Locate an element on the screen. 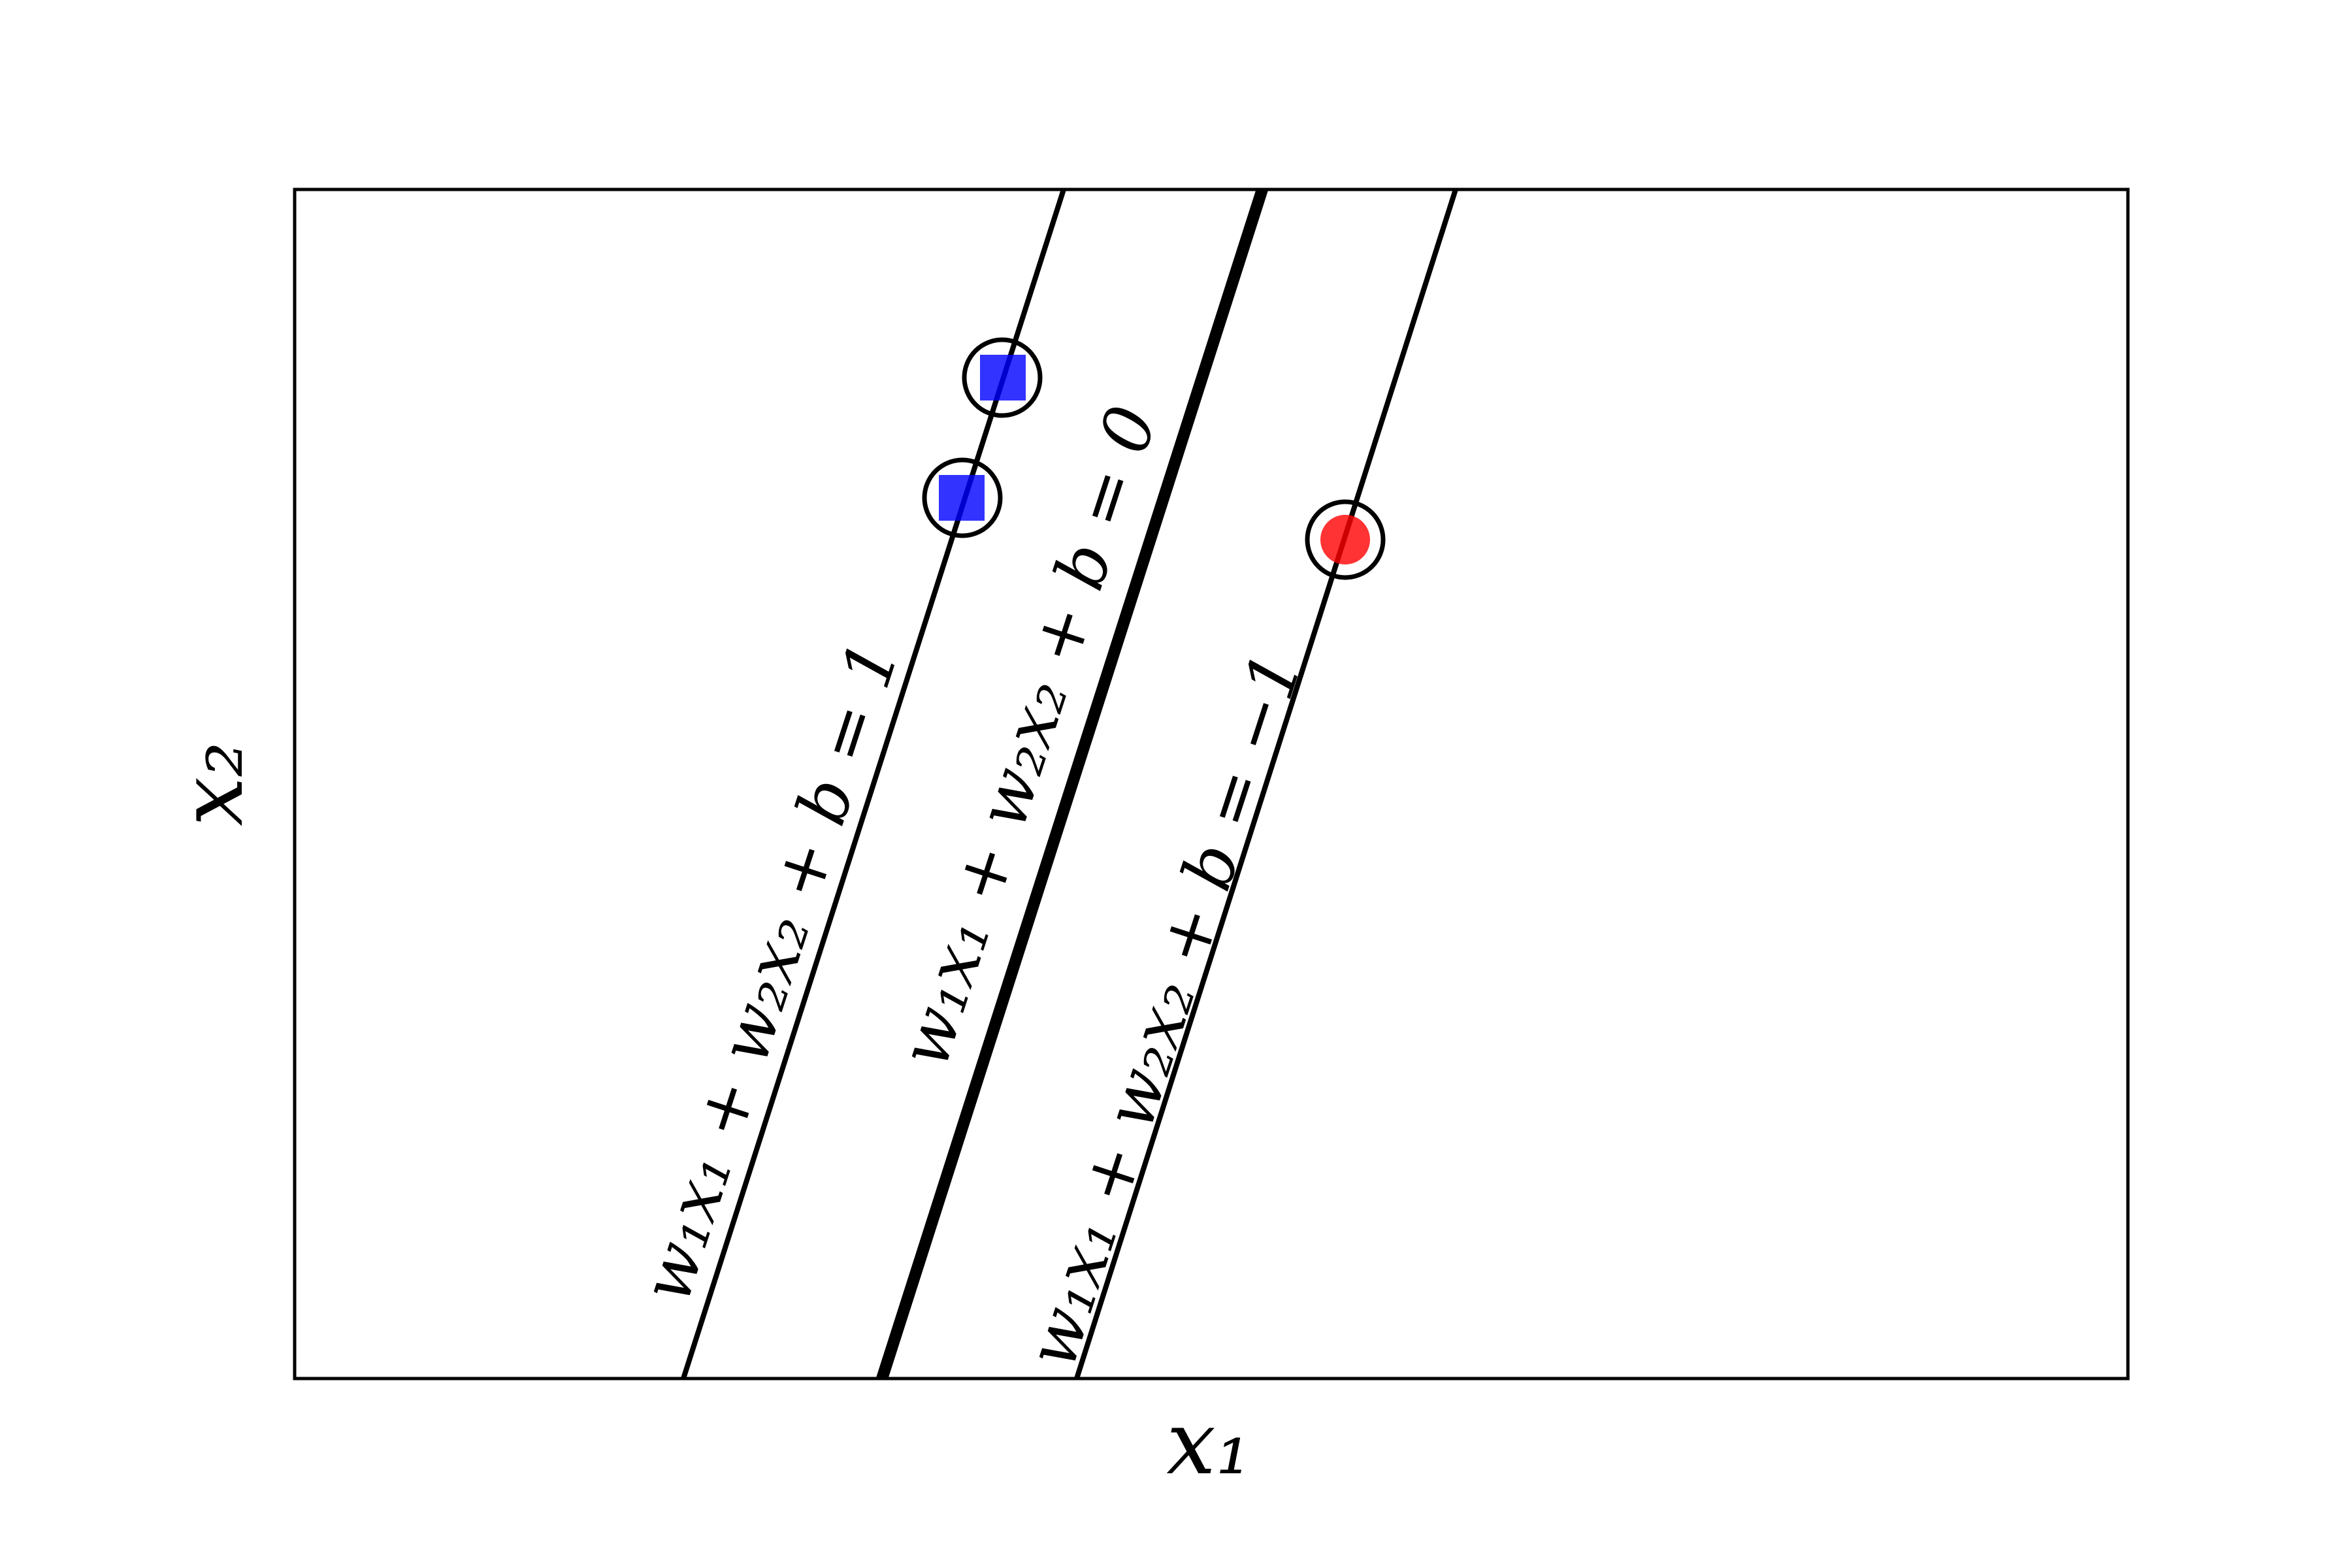 This screenshot has width=2352, height=1568. negative-point is located at coordinates (1345, 539).